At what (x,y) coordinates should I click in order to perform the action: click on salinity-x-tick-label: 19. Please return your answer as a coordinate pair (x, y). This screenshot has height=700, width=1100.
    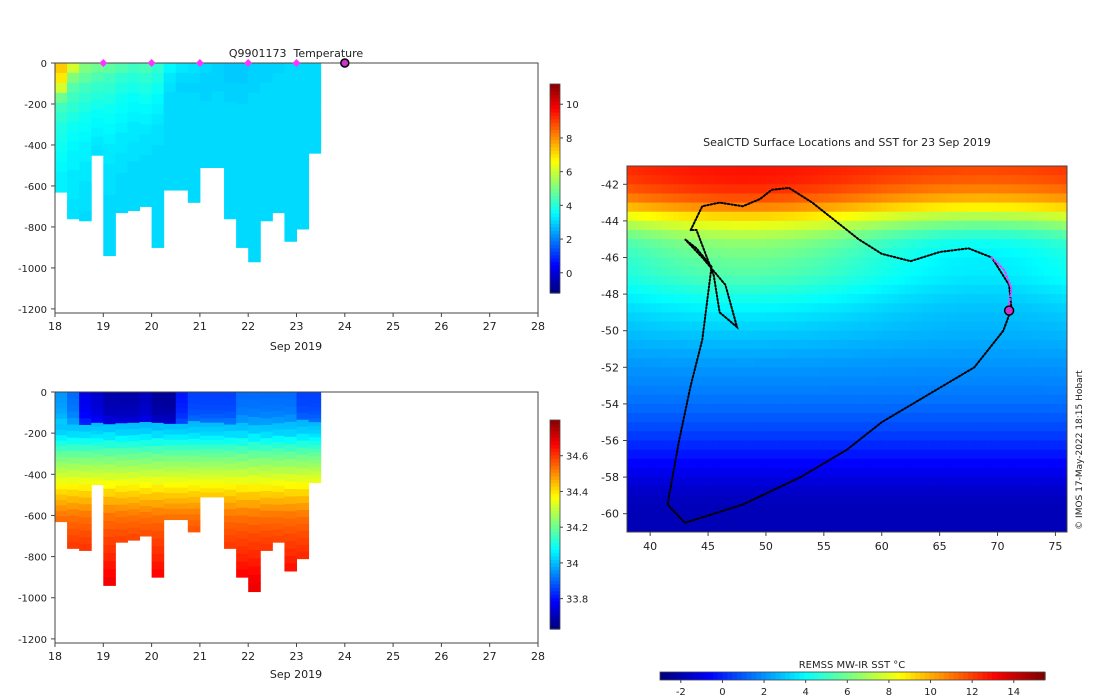
    Looking at the image, I should click on (103, 656).